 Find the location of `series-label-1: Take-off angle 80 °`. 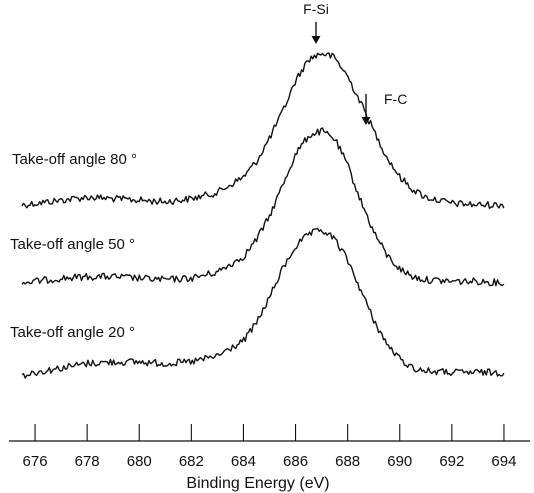

series-label-1: Take-off angle 80 ° is located at coordinates (74, 159).